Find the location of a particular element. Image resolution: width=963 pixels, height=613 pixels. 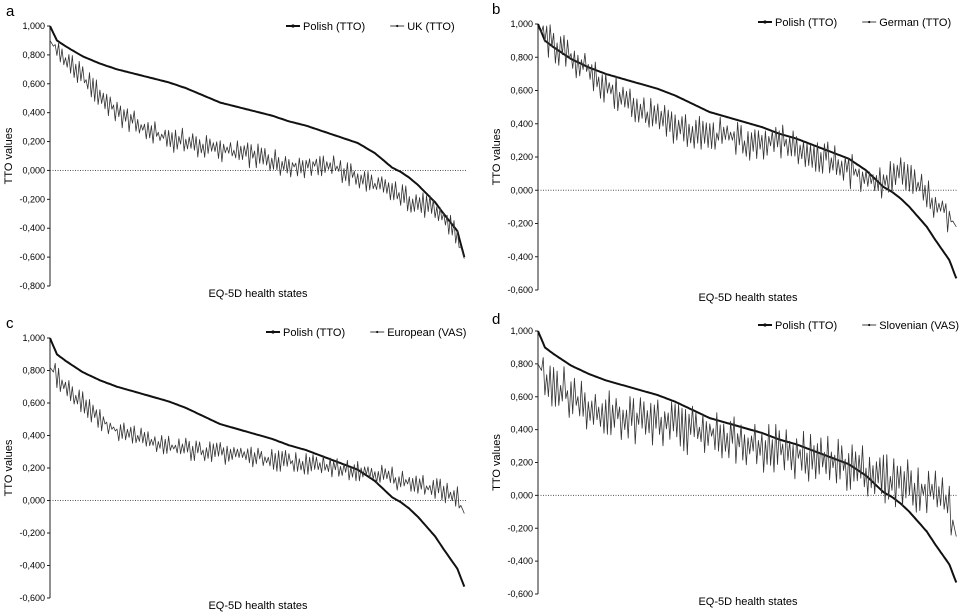

legend-label: European (VAS) is located at coordinates (426, 333).